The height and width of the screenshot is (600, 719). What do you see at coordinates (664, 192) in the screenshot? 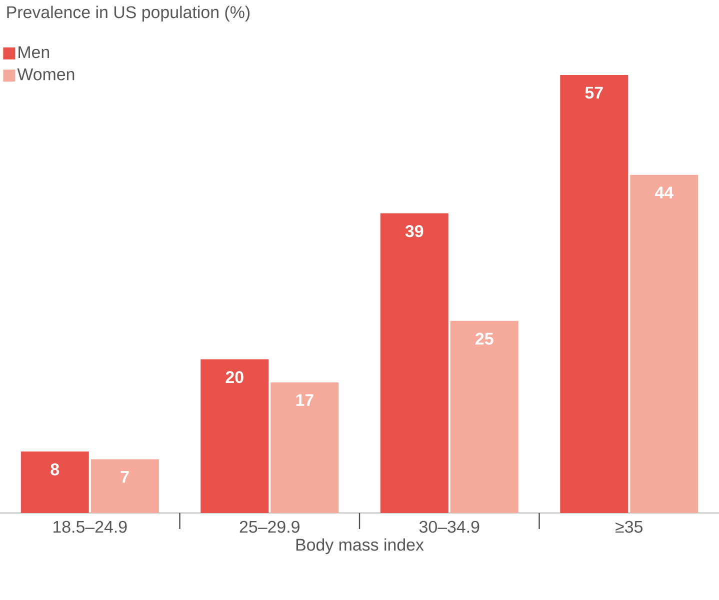
I see `data-label: 44` at bounding box center [664, 192].